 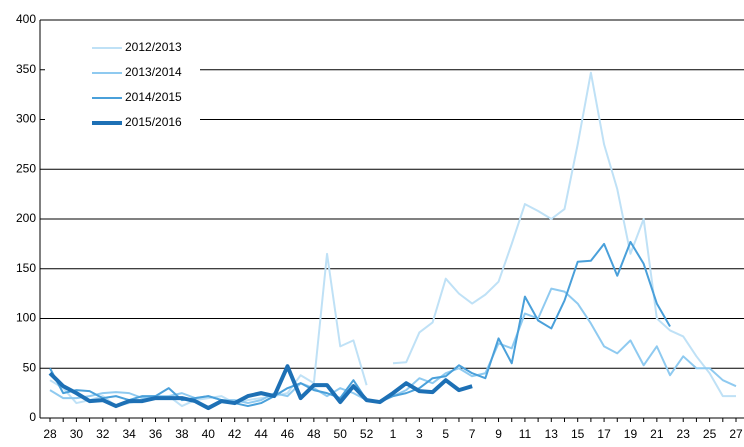 I want to click on y-tick-label: 0, so click(x=32, y=417).